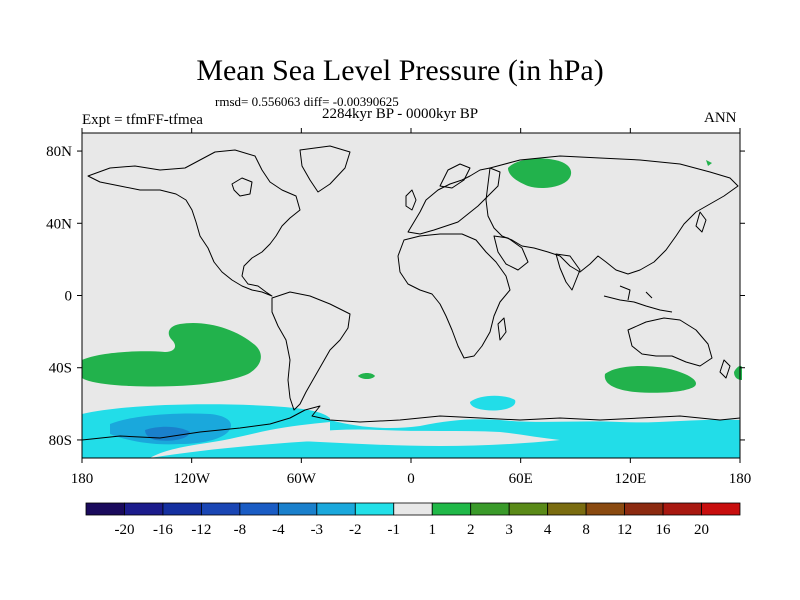 Image resolution: width=800 pixels, height=600 pixels. Describe the element at coordinates (411, 479) in the screenshot. I see `lon-label: 0` at that location.